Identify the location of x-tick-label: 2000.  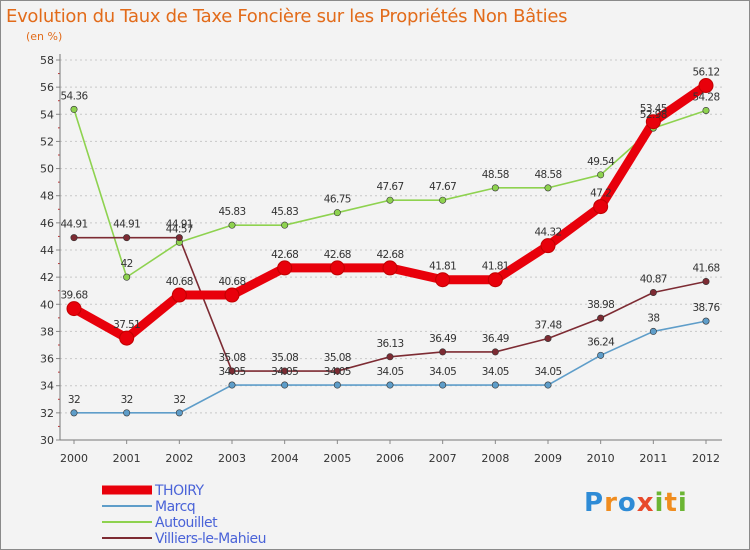
(74, 458).